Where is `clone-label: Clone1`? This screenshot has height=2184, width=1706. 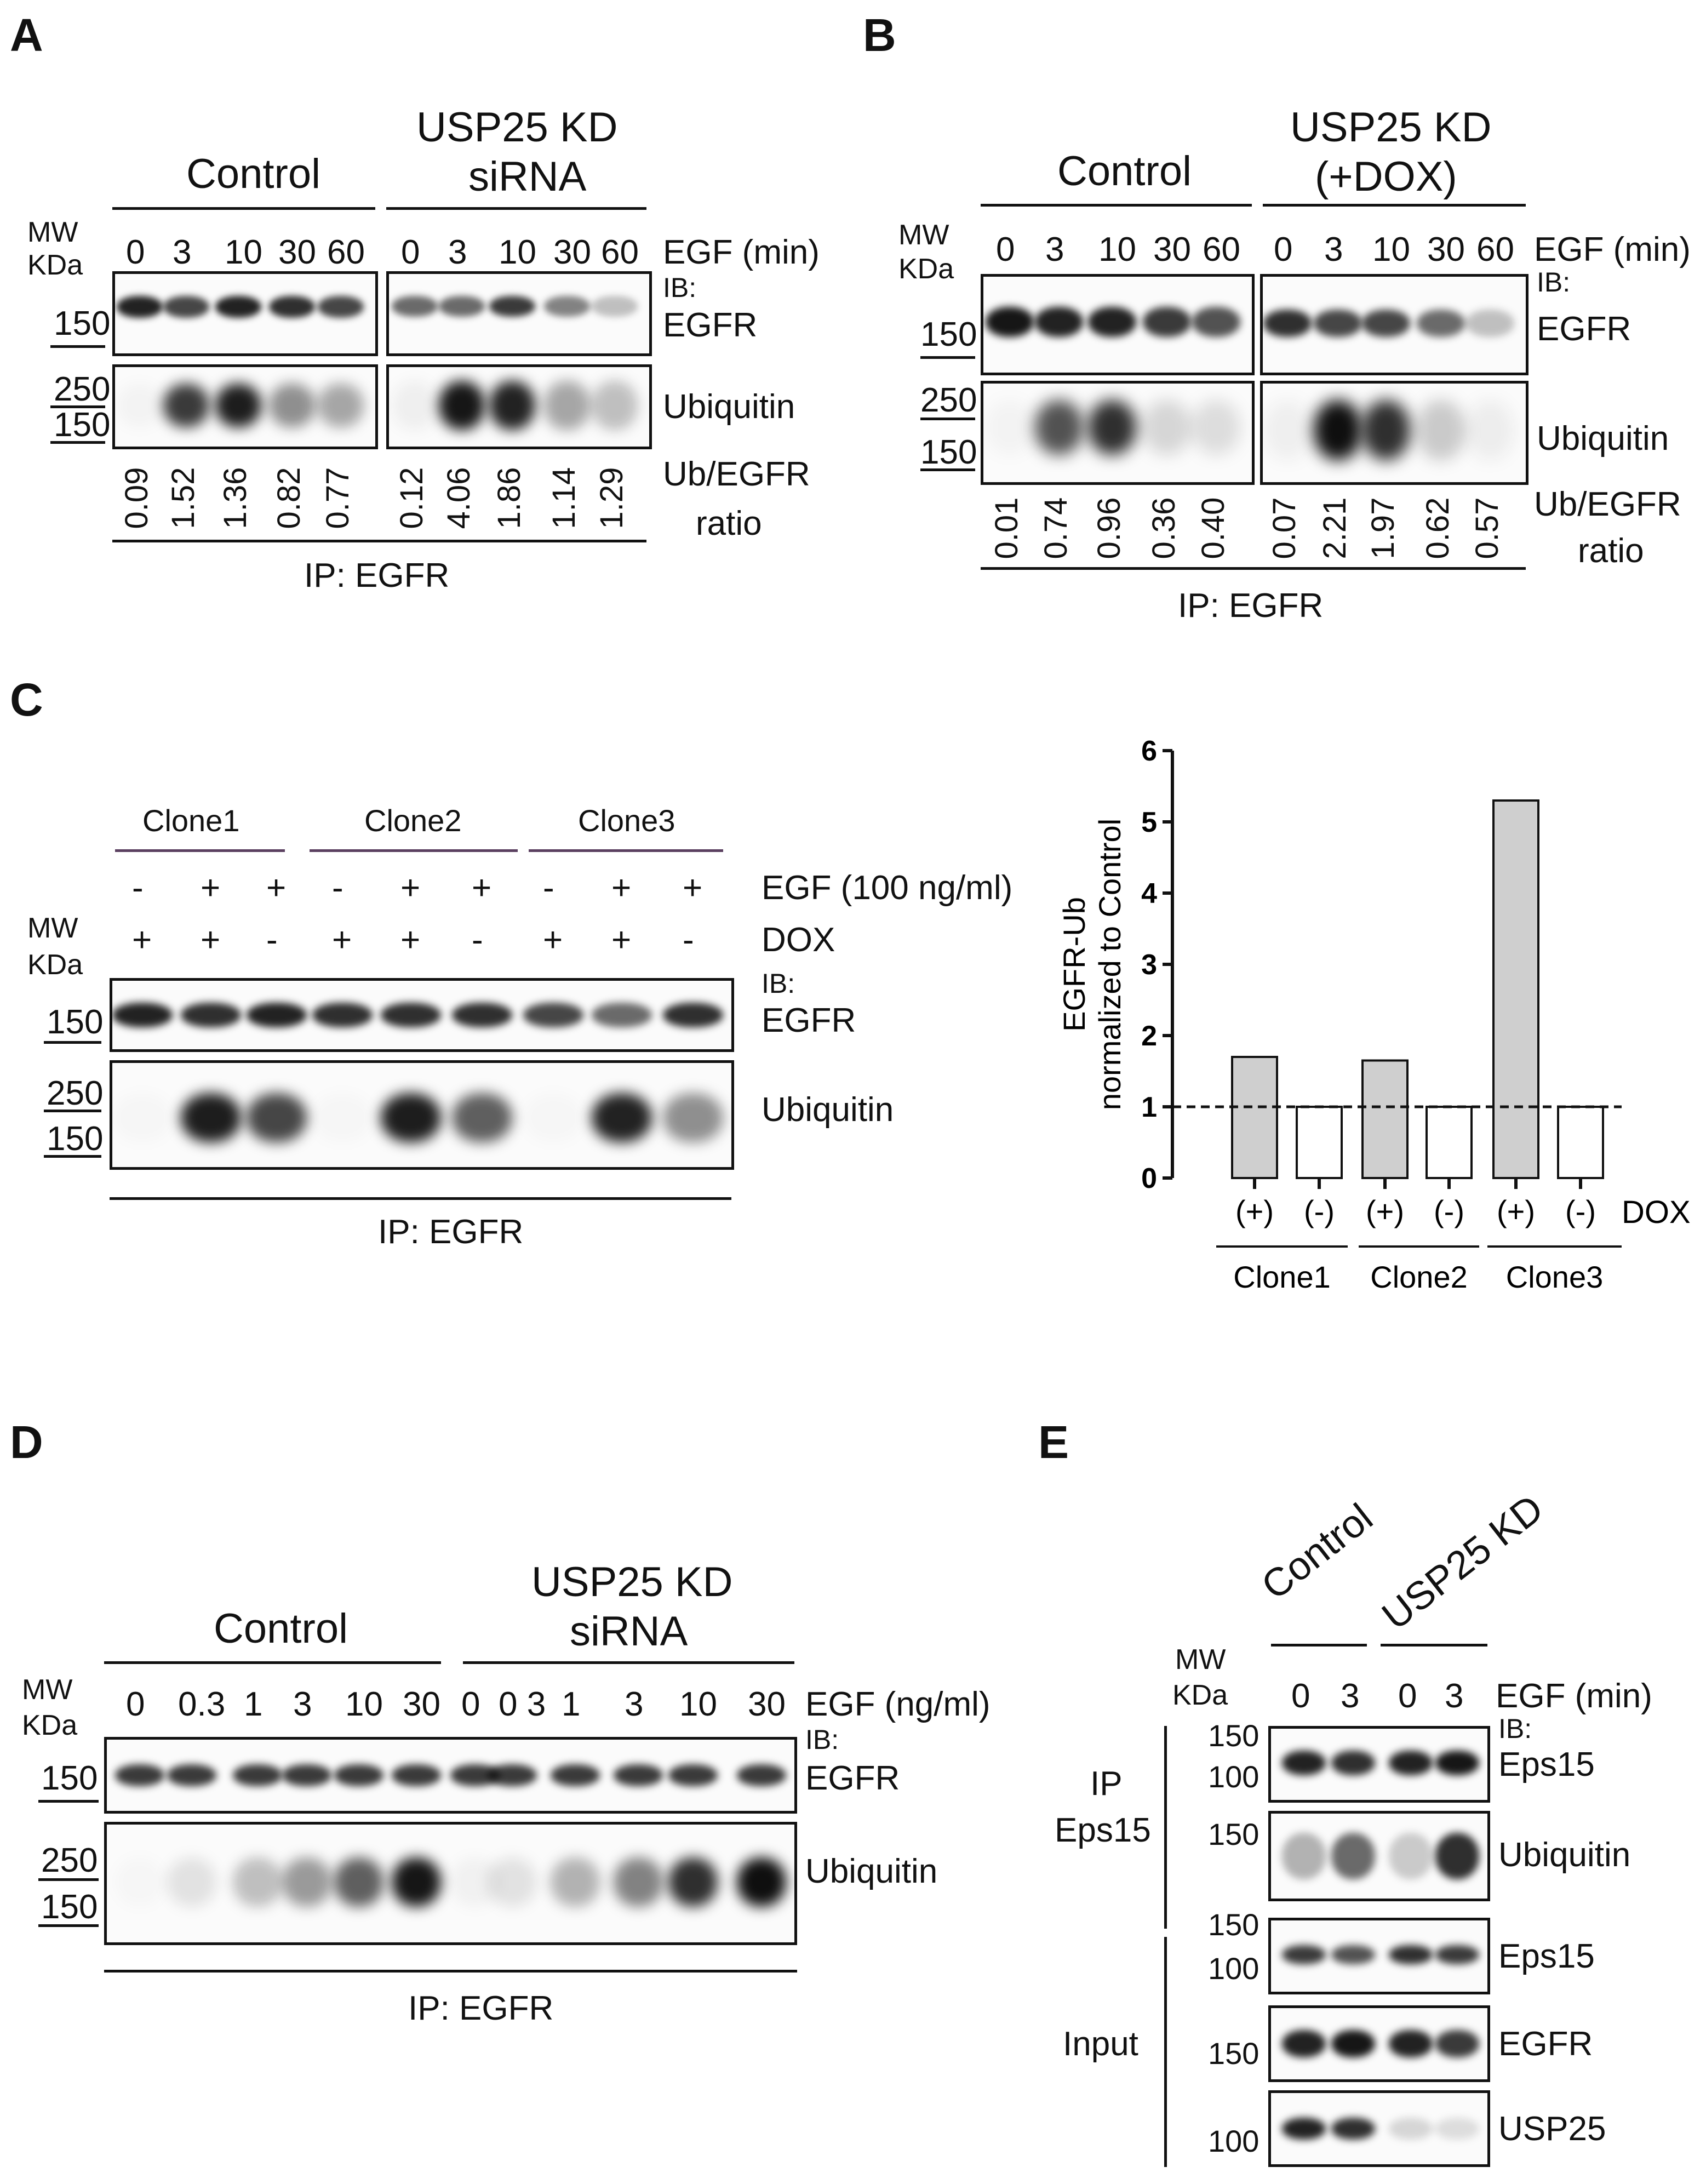 clone-label: Clone1 is located at coordinates (191, 820).